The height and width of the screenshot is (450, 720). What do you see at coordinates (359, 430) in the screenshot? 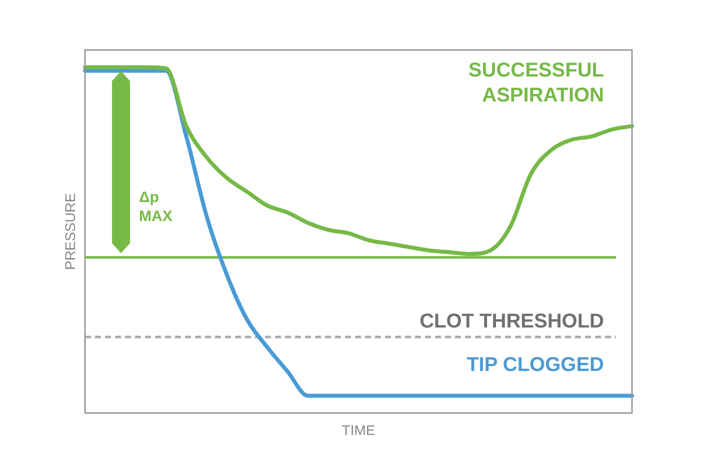
I see `x-axis-title: TIME` at bounding box center [359, 430].